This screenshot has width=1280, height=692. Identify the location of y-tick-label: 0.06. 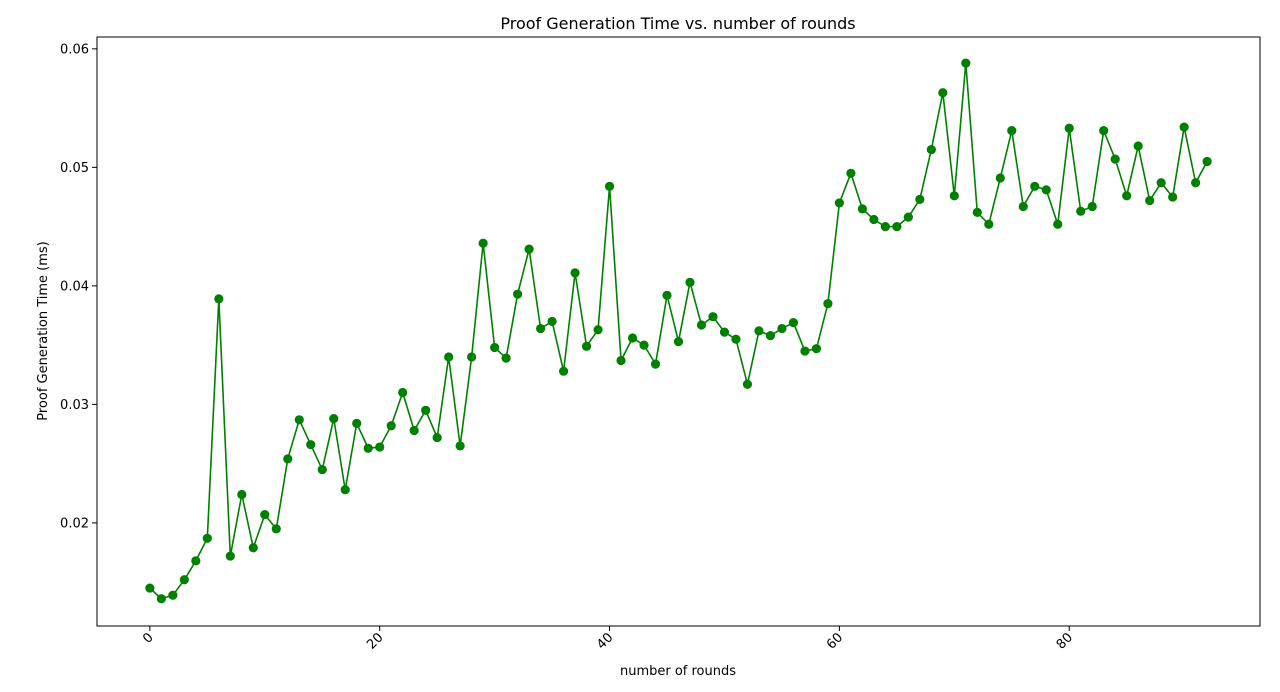
(74, 49).